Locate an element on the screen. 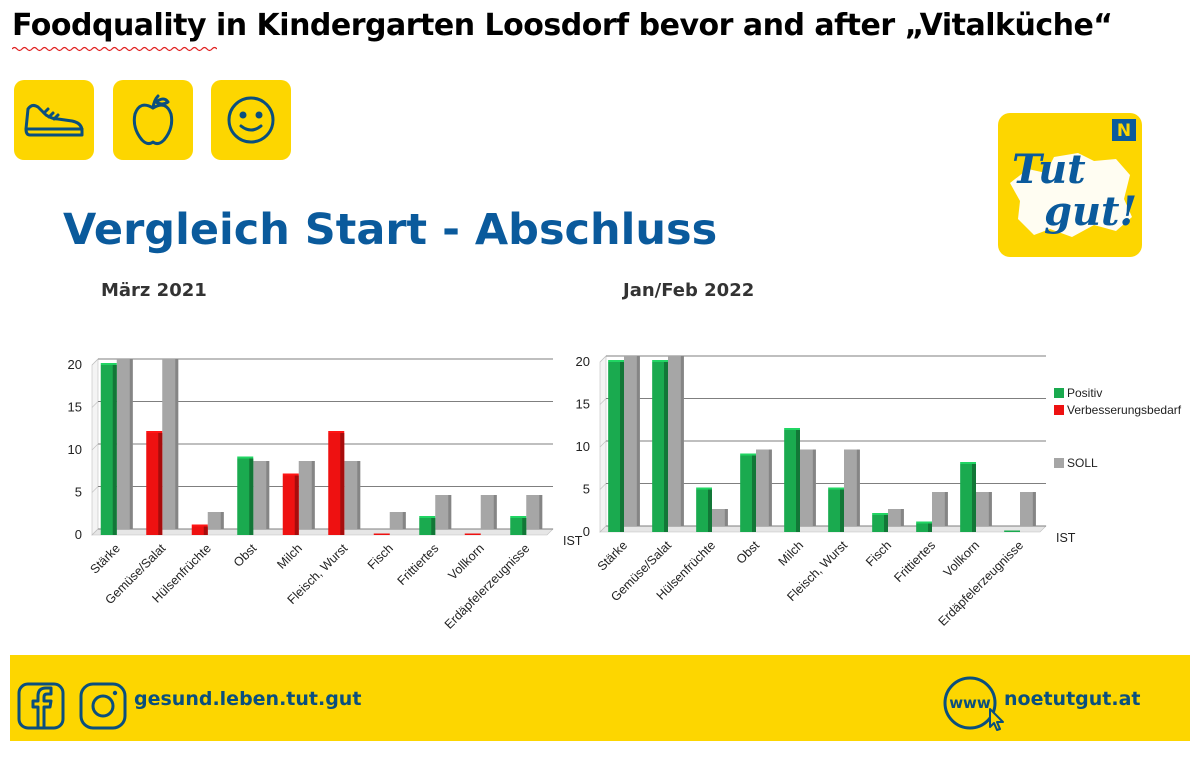  legend-label: Verbesserungsbedarf is located at coordinates (1124, 410).